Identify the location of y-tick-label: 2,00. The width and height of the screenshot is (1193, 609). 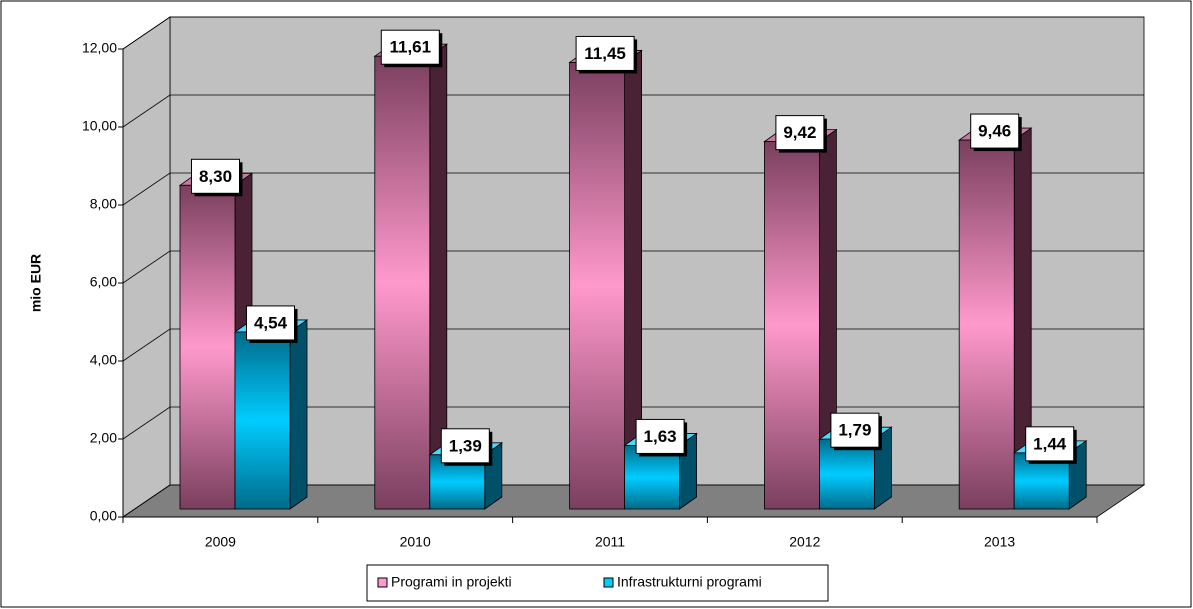
(103, 438).